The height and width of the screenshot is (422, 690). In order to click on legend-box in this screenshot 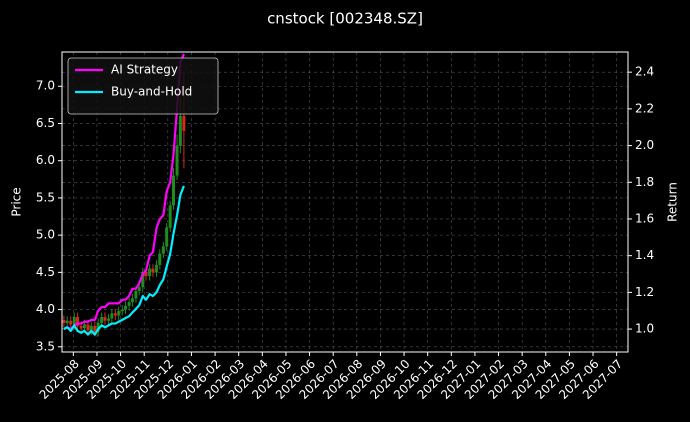, I will do `click(143, 86)`.